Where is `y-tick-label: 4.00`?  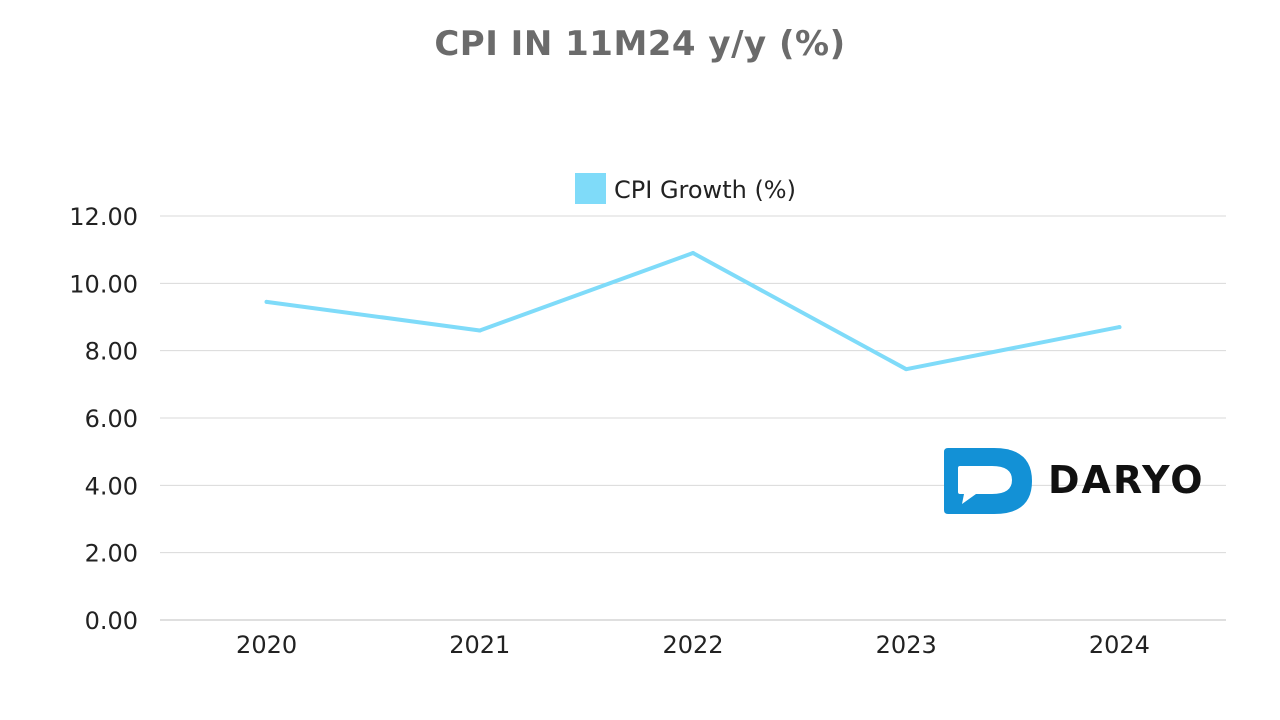 y-tick-label: 4.00 is located at coordinates (111, 486).